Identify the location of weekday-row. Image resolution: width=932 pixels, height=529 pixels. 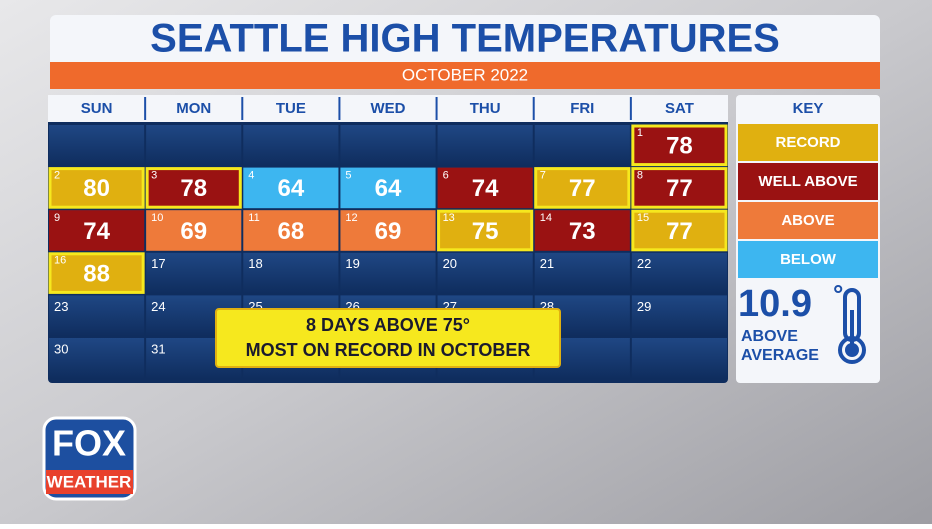
(388, 108).